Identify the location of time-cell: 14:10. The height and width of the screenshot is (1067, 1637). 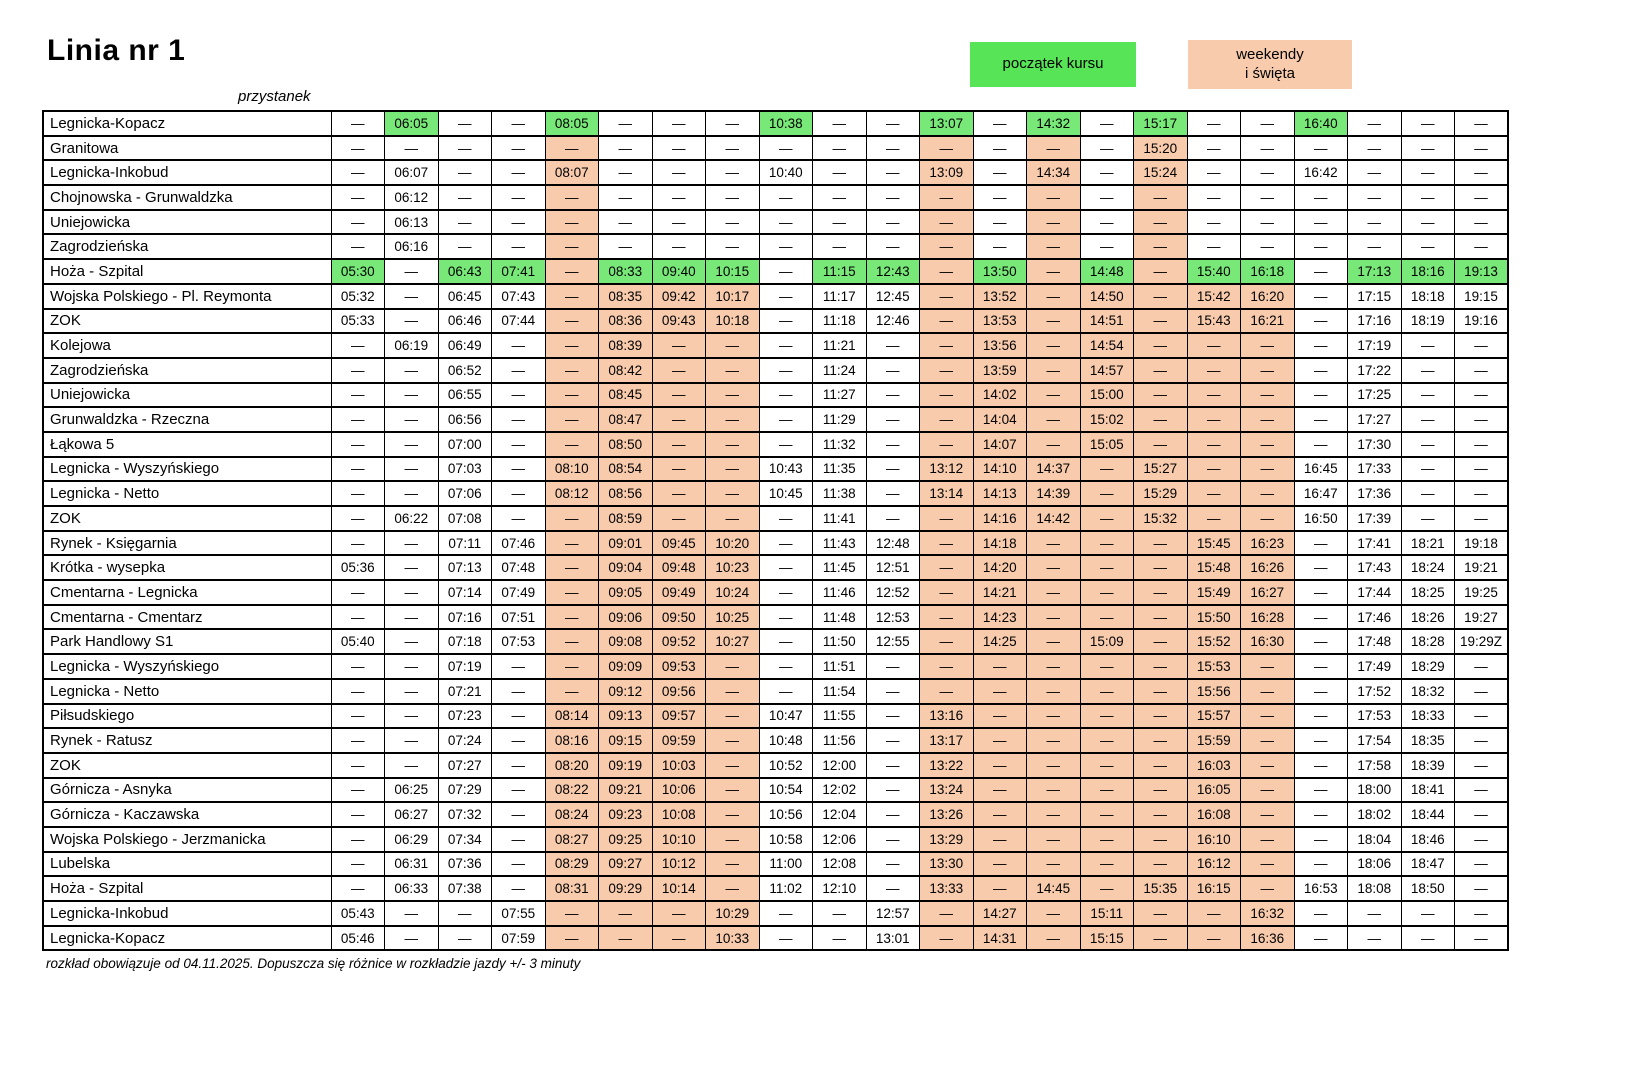
(999, 469).